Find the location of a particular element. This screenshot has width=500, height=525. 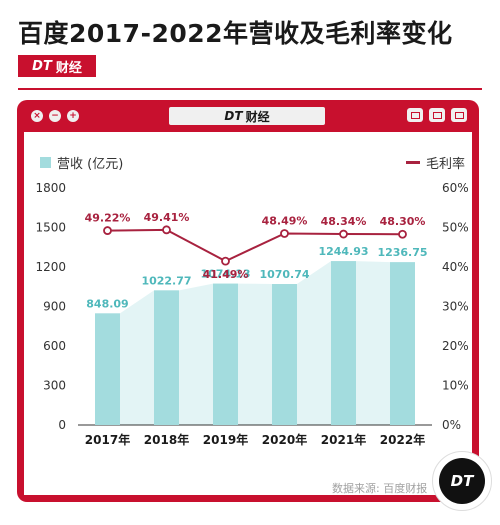

legend-bar-swatch is located at coordinates (45, 162).